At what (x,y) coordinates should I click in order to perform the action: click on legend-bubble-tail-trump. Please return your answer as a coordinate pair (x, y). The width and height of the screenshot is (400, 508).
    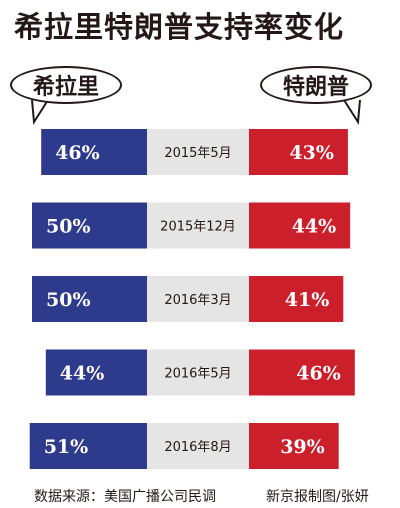
    Looking at the image, I should click on (352, 112).